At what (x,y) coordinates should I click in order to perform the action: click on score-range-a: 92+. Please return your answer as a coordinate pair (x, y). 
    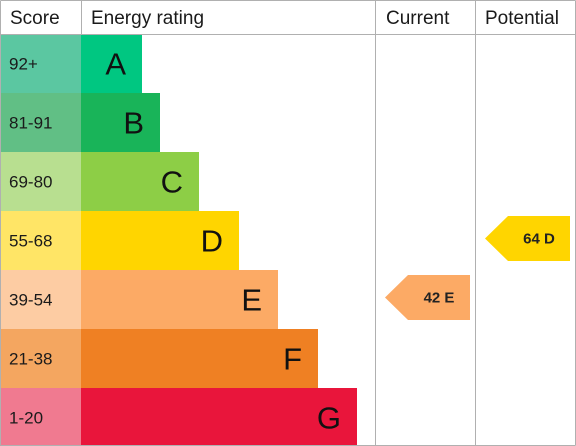
    Looking at the image, I should click on (23, 64).